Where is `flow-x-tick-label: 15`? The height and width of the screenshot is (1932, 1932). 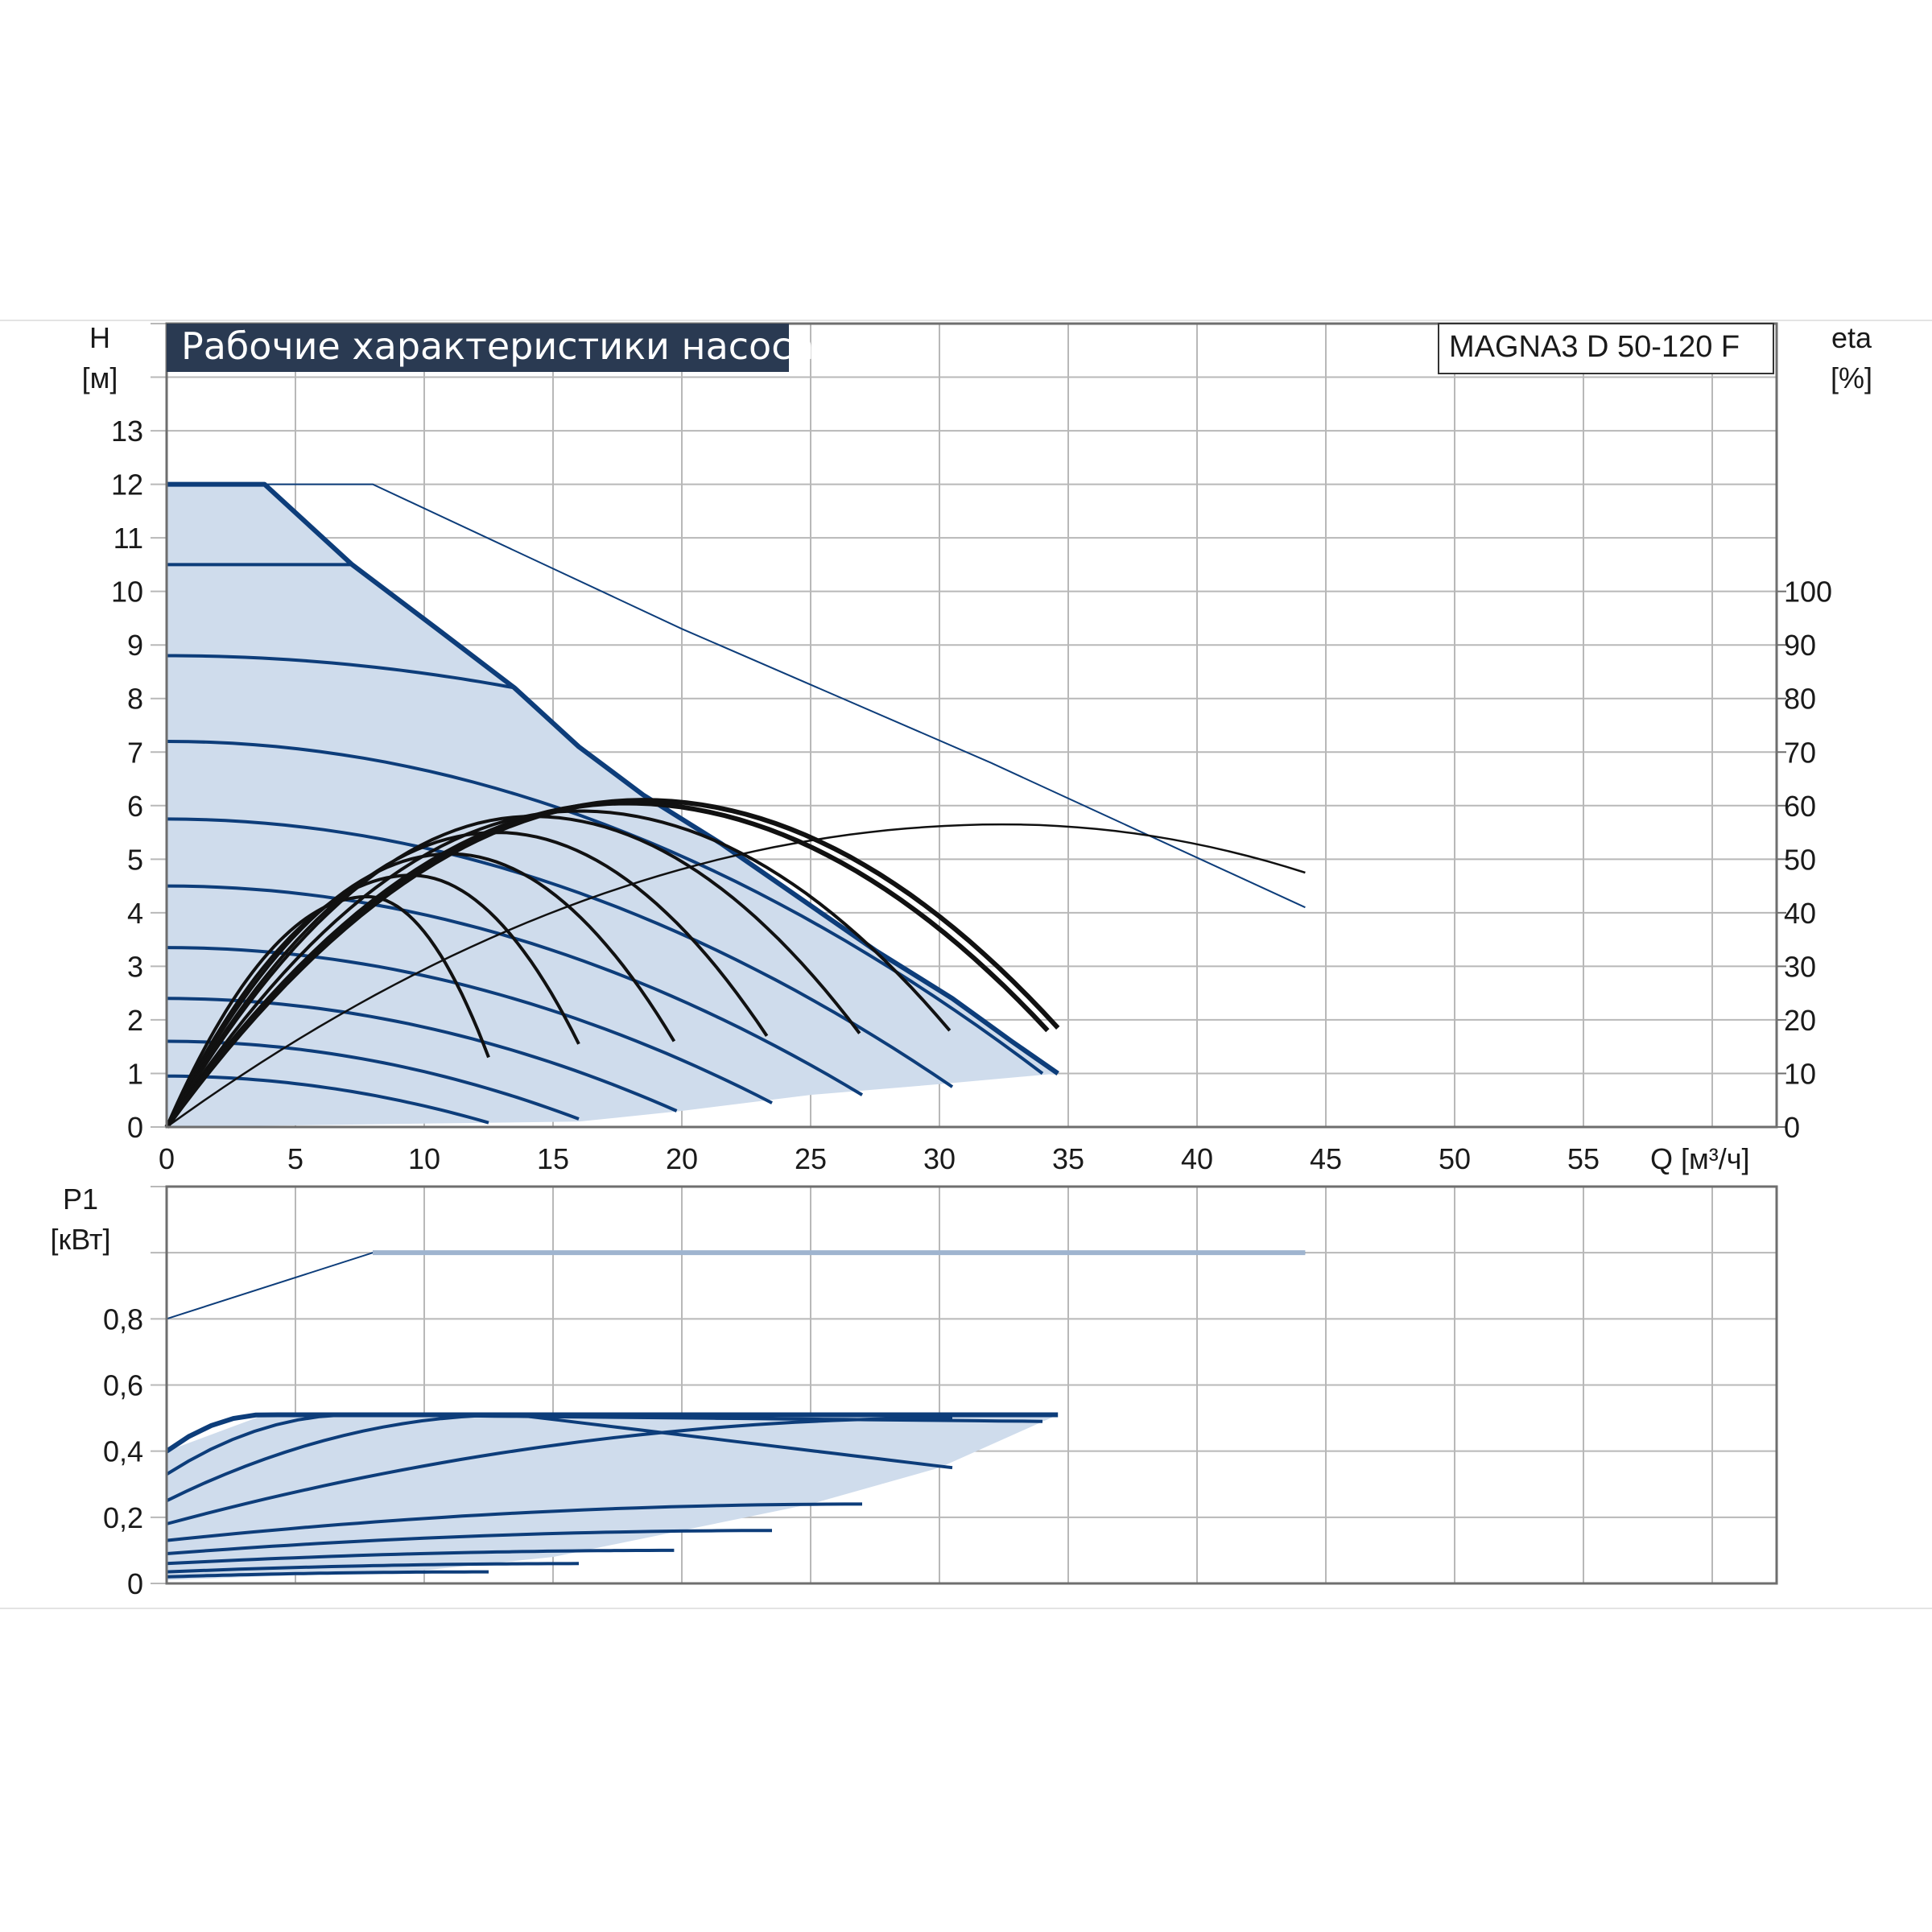
flow-x-tick-label: 15 is located at coordinates (553, 1158).